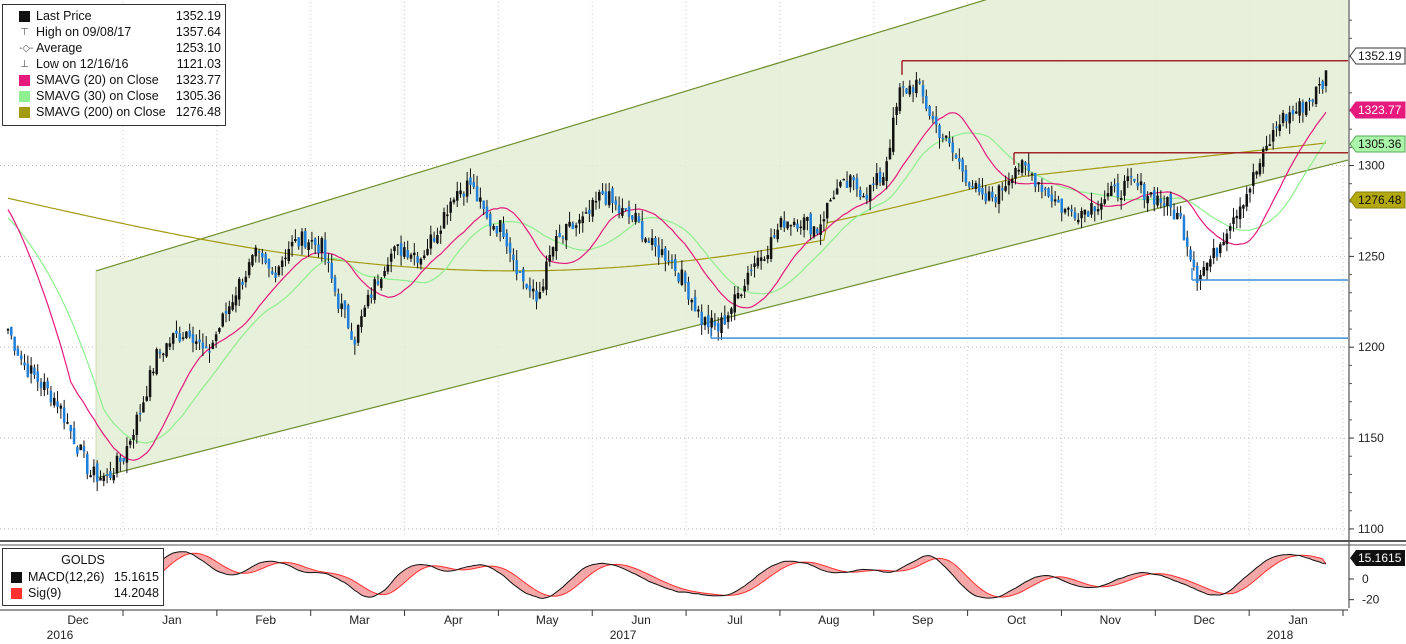 This screenshot has width=1406, height=644. I want to click on legend-row-last-price: Last Price 1352.19, so click(114, 16).